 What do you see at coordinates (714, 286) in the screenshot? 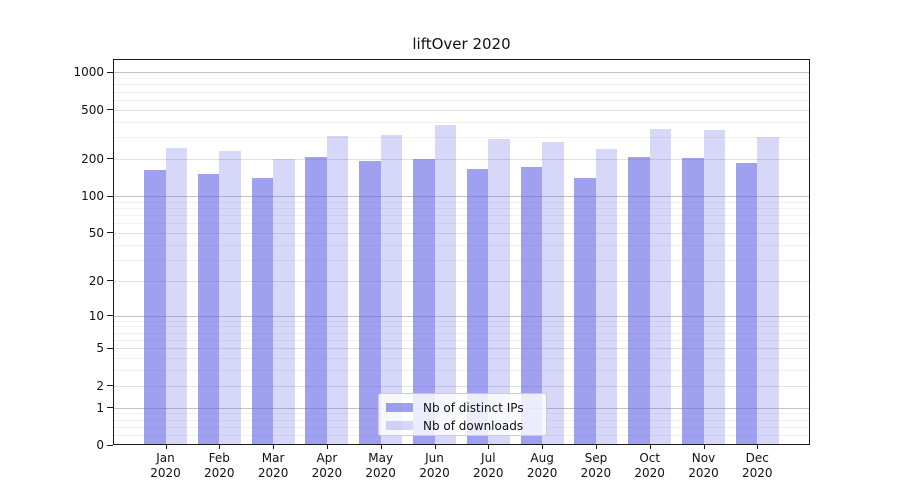
I see `bar-downloads-nov` at bounding box center [714, 286].